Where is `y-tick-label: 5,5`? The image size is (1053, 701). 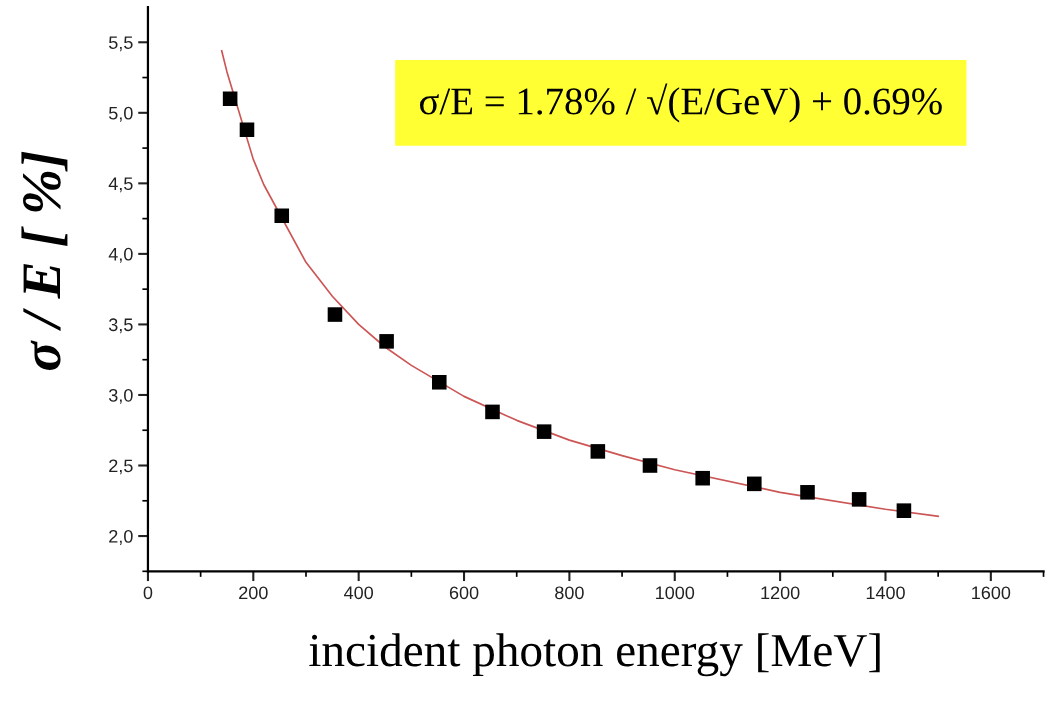
y-tick-label: 5,5 is located at coordinates (120, 44).